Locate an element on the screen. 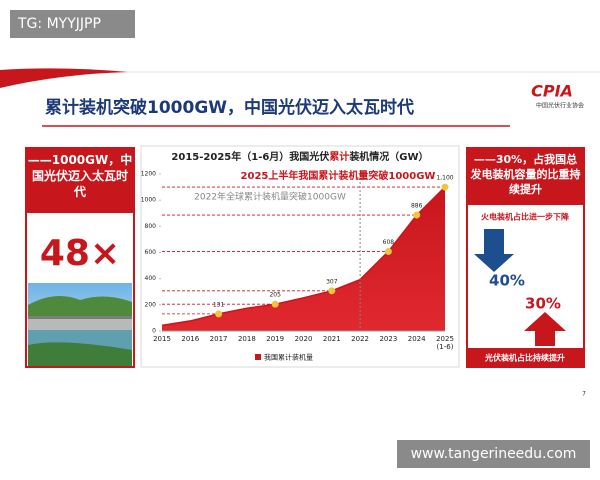 The height and width of the screenshot is (480, 600). right-heading: ——30%，占我国总发电装机容量的比重持续提升 is located at coordinates (525, 174).